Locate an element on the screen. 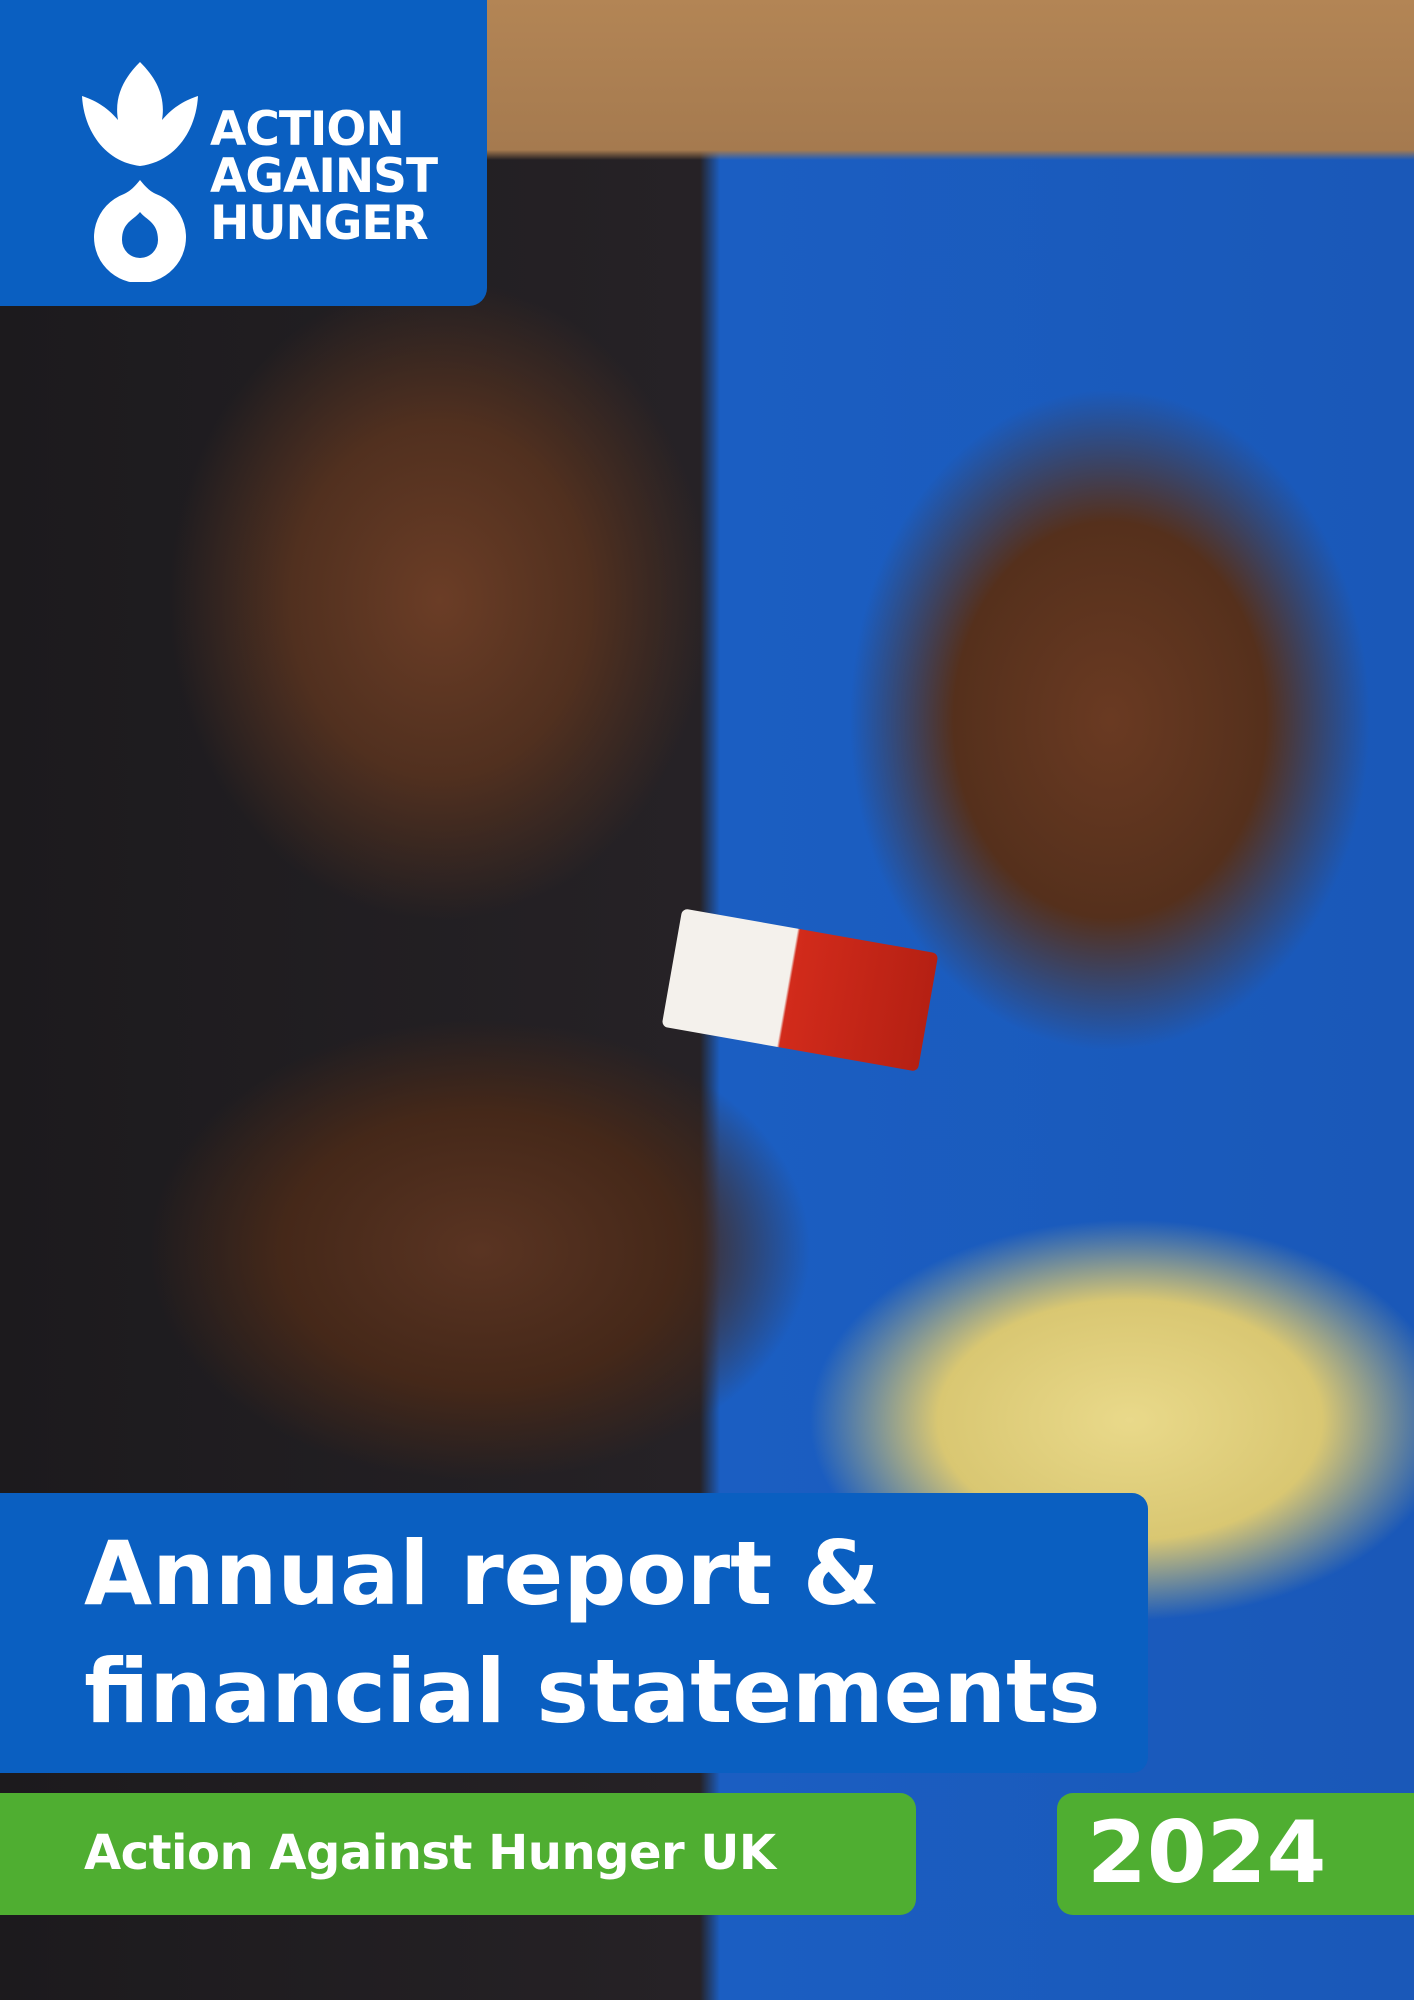  title-banner: Annual report & financial statements is located at coordinates (574, 1633).